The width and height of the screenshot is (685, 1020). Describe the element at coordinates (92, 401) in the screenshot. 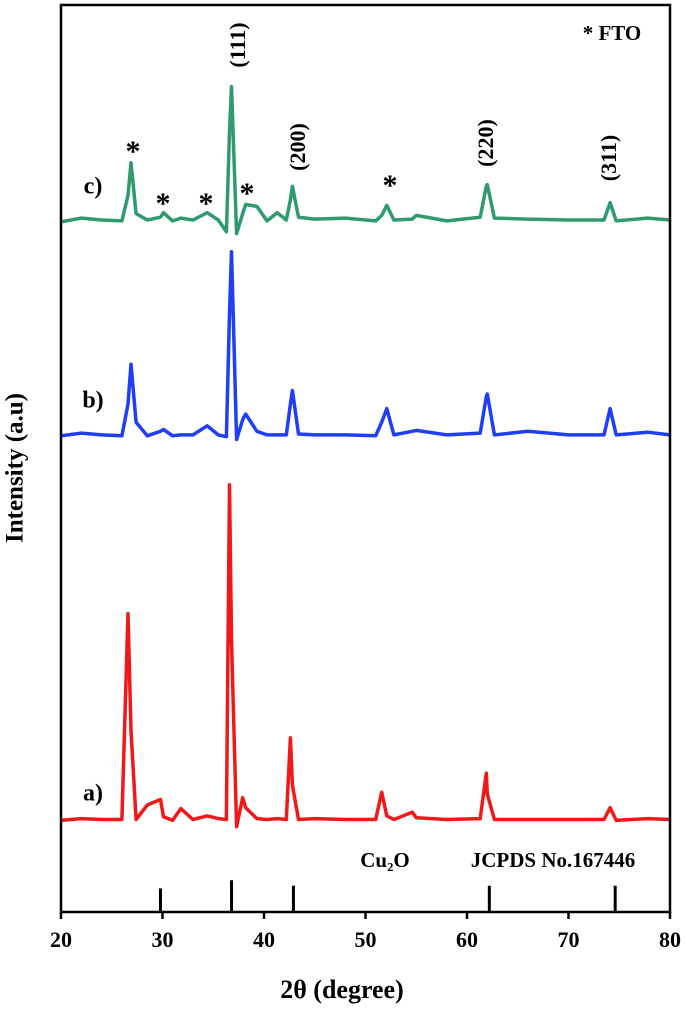

I see `series-label: b)` at that location.